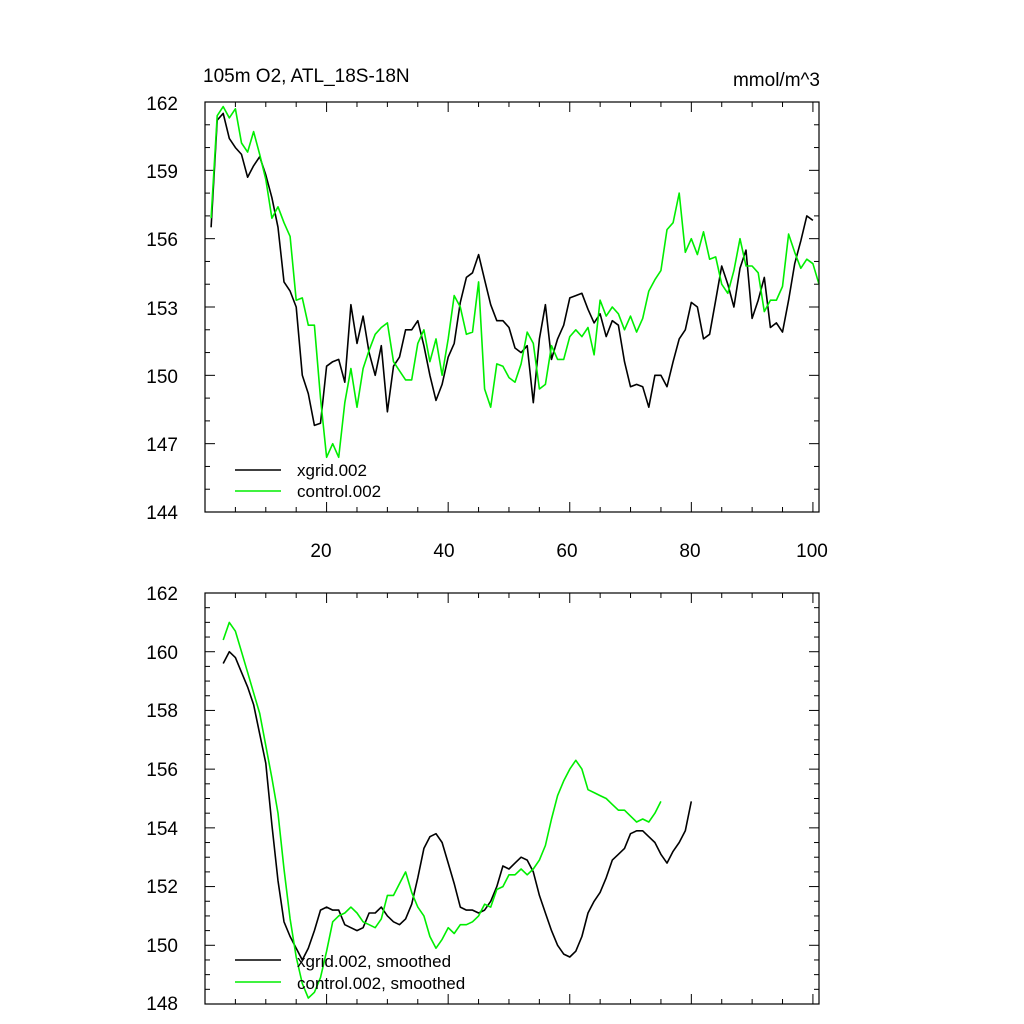 Image resolution: width=1024 pixels, height=1024 pixels. What do you see at coordinates (162, 513) in the screenshot?
I see `y-tick-label: 144` at bounding box center [162, 513].